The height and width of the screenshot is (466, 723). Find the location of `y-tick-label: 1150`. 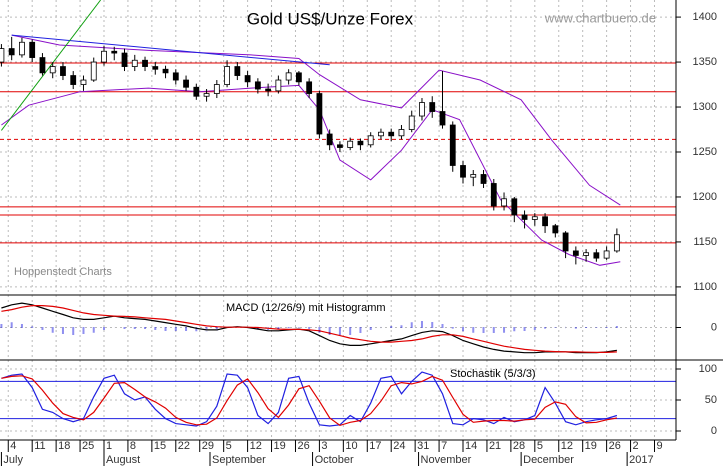

y-tick-label: 1150 is located at coordinates (705, 242).